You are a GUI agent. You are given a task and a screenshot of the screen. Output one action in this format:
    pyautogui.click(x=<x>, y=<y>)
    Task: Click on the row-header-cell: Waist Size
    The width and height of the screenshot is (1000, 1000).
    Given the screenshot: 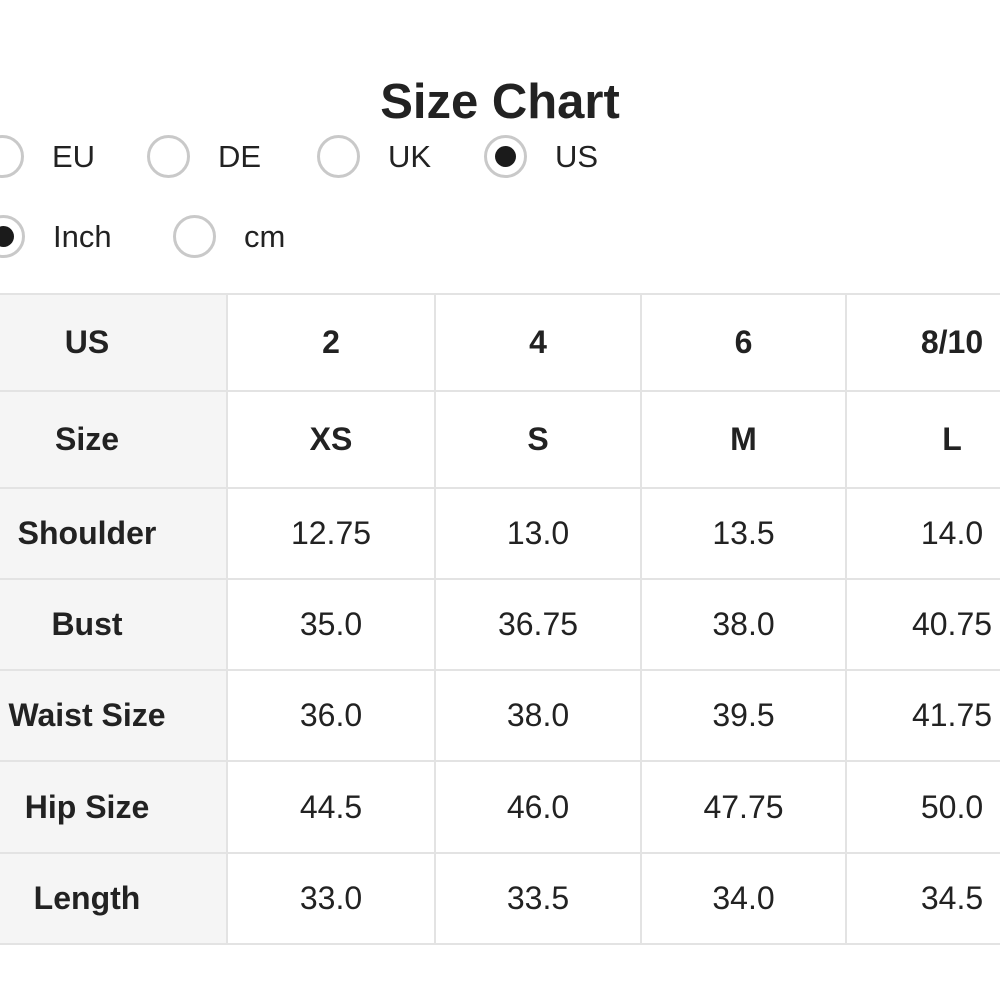 What is the action you would take?
    pyautogui.click(x=114, y=715)
    